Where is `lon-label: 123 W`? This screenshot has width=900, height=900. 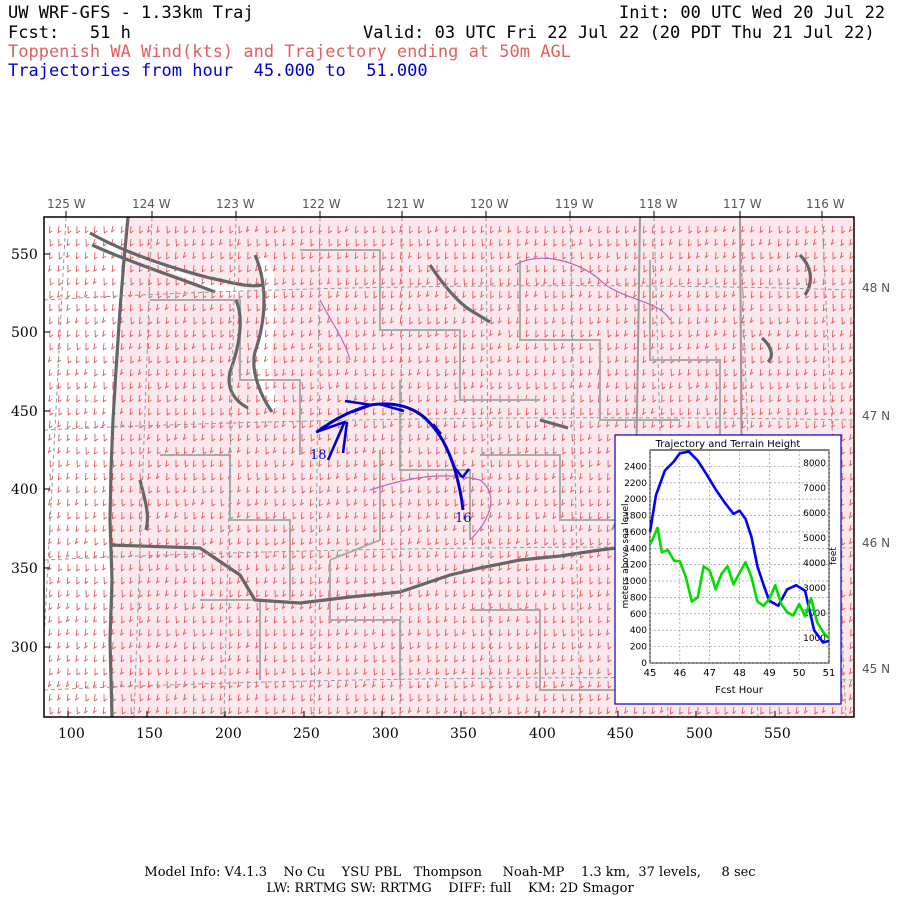 lon-label: 123 W is located at coordinates (235, 204).